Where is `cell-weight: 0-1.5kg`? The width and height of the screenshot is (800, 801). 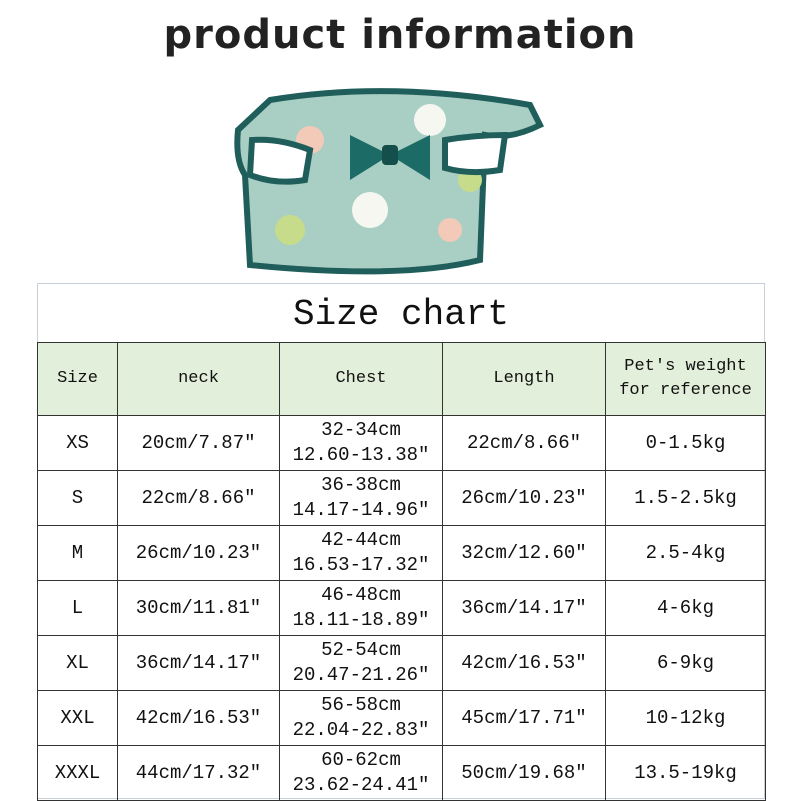
cell-weight: 0-1.5kg is located at coordinates (685, 443).